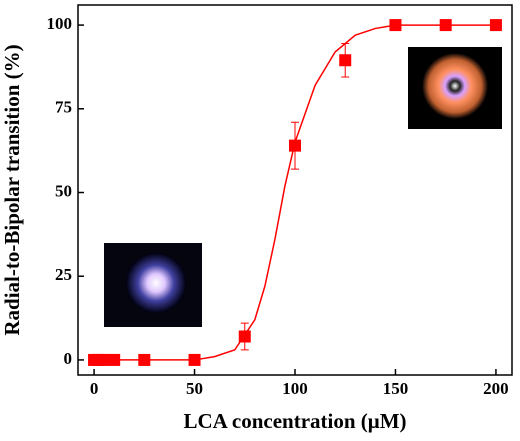  Describe the element at coordinates (455, 88) in the screenshot. I see `inset-bipolar` at that location.